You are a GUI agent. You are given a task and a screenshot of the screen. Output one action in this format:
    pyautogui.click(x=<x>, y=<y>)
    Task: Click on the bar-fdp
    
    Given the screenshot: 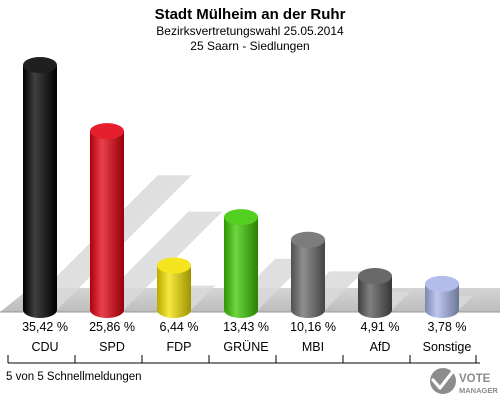 What is the action you would take?
    pyautogui.click(x=174, y=291)
    